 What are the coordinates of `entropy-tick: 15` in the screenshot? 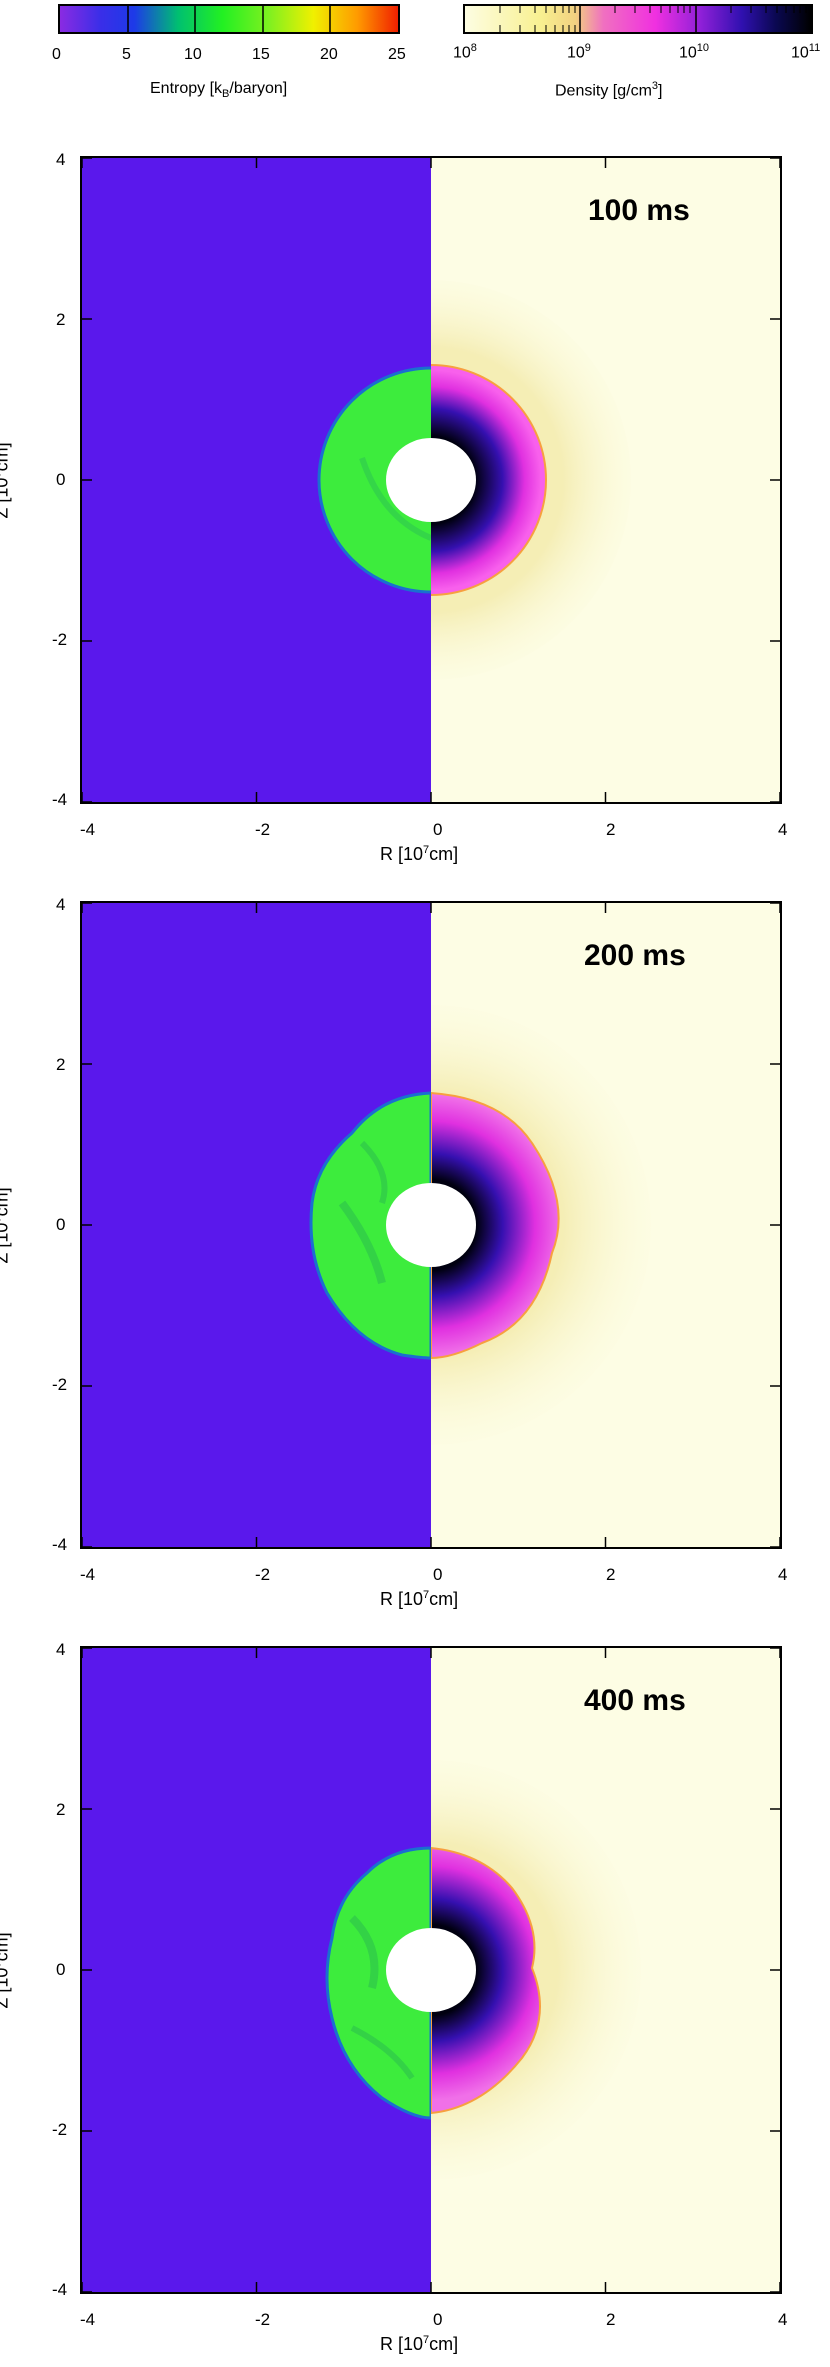 It's located at (261, 54).